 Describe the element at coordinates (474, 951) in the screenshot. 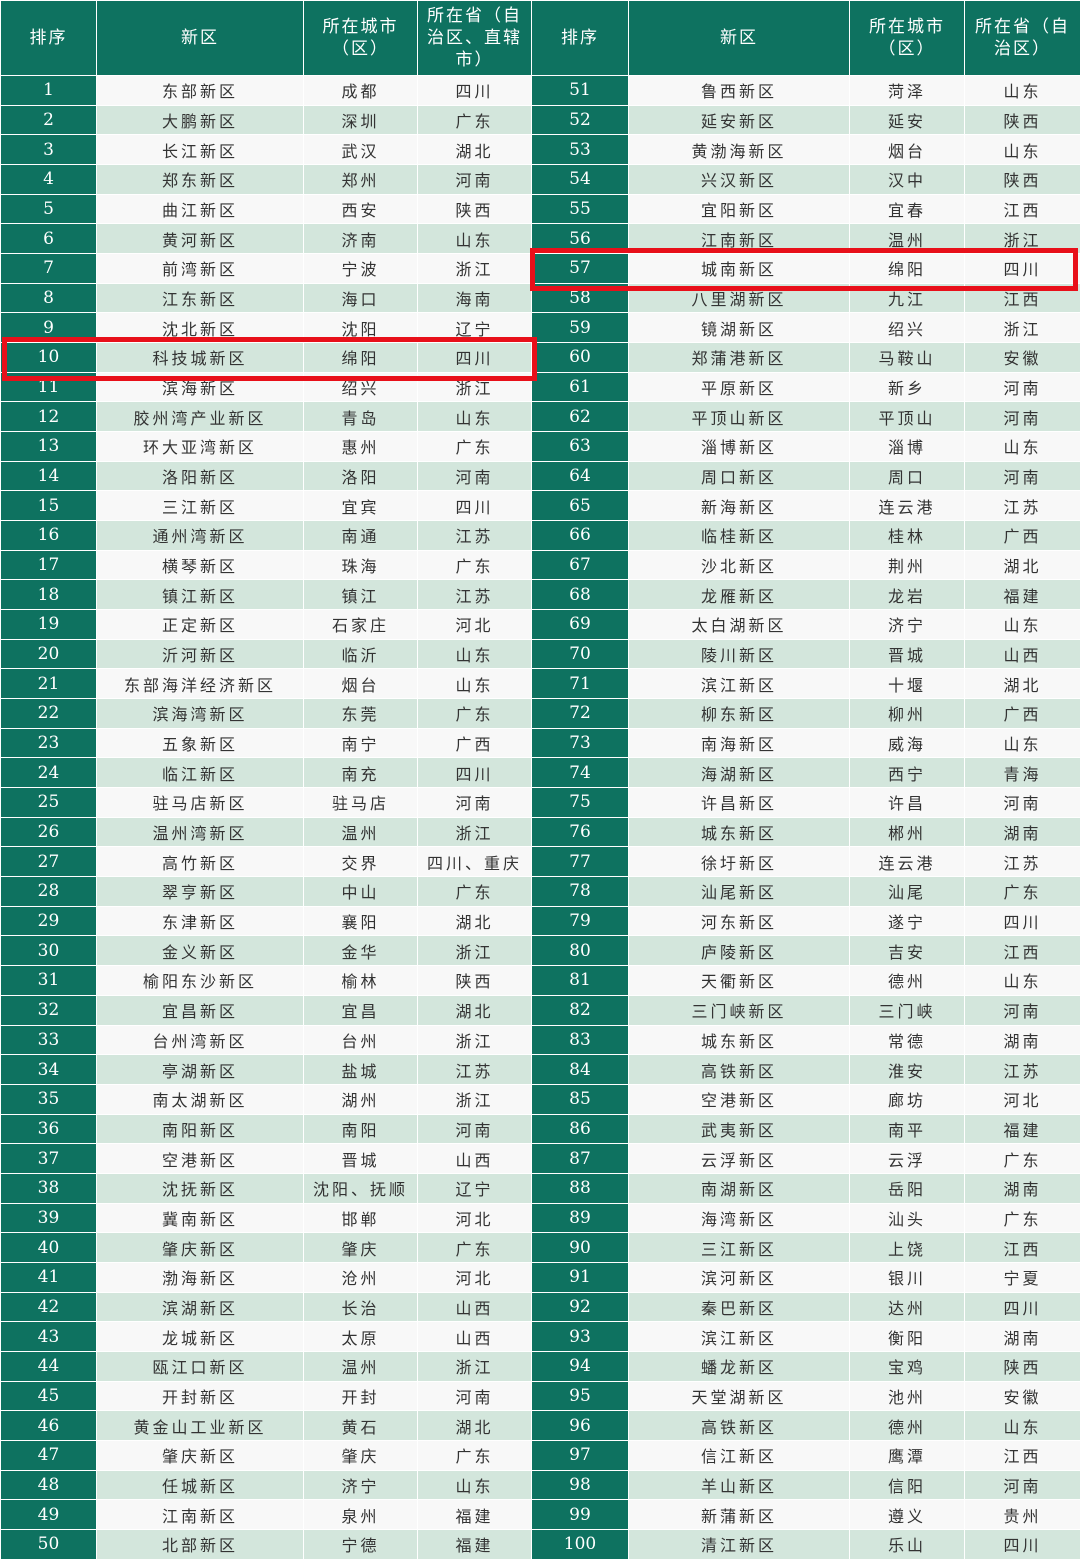

I see `province-cell: 浙江` at that location.